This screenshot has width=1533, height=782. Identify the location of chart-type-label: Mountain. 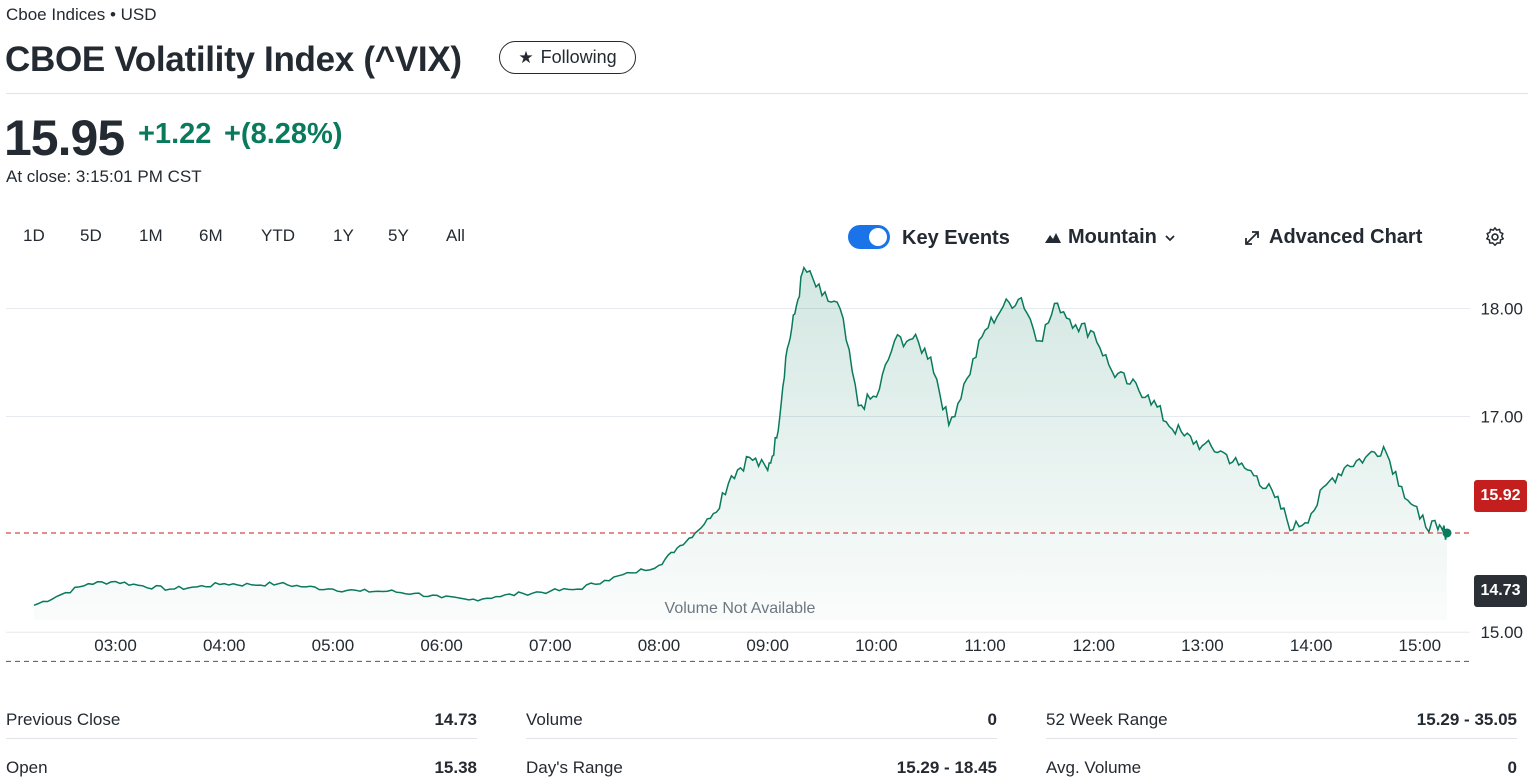
(1112, 237).